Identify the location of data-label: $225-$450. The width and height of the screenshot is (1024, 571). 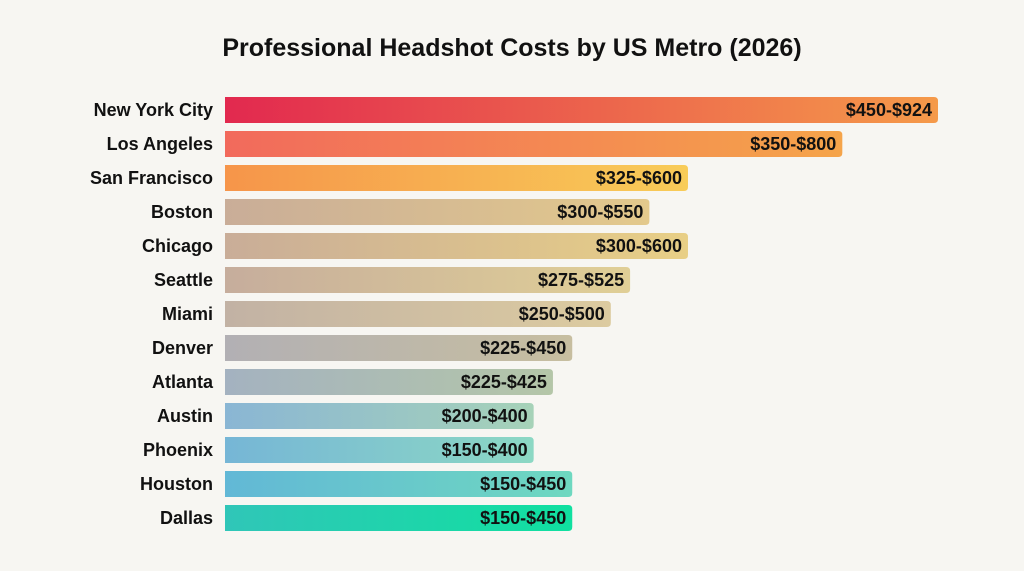
(523, 348).